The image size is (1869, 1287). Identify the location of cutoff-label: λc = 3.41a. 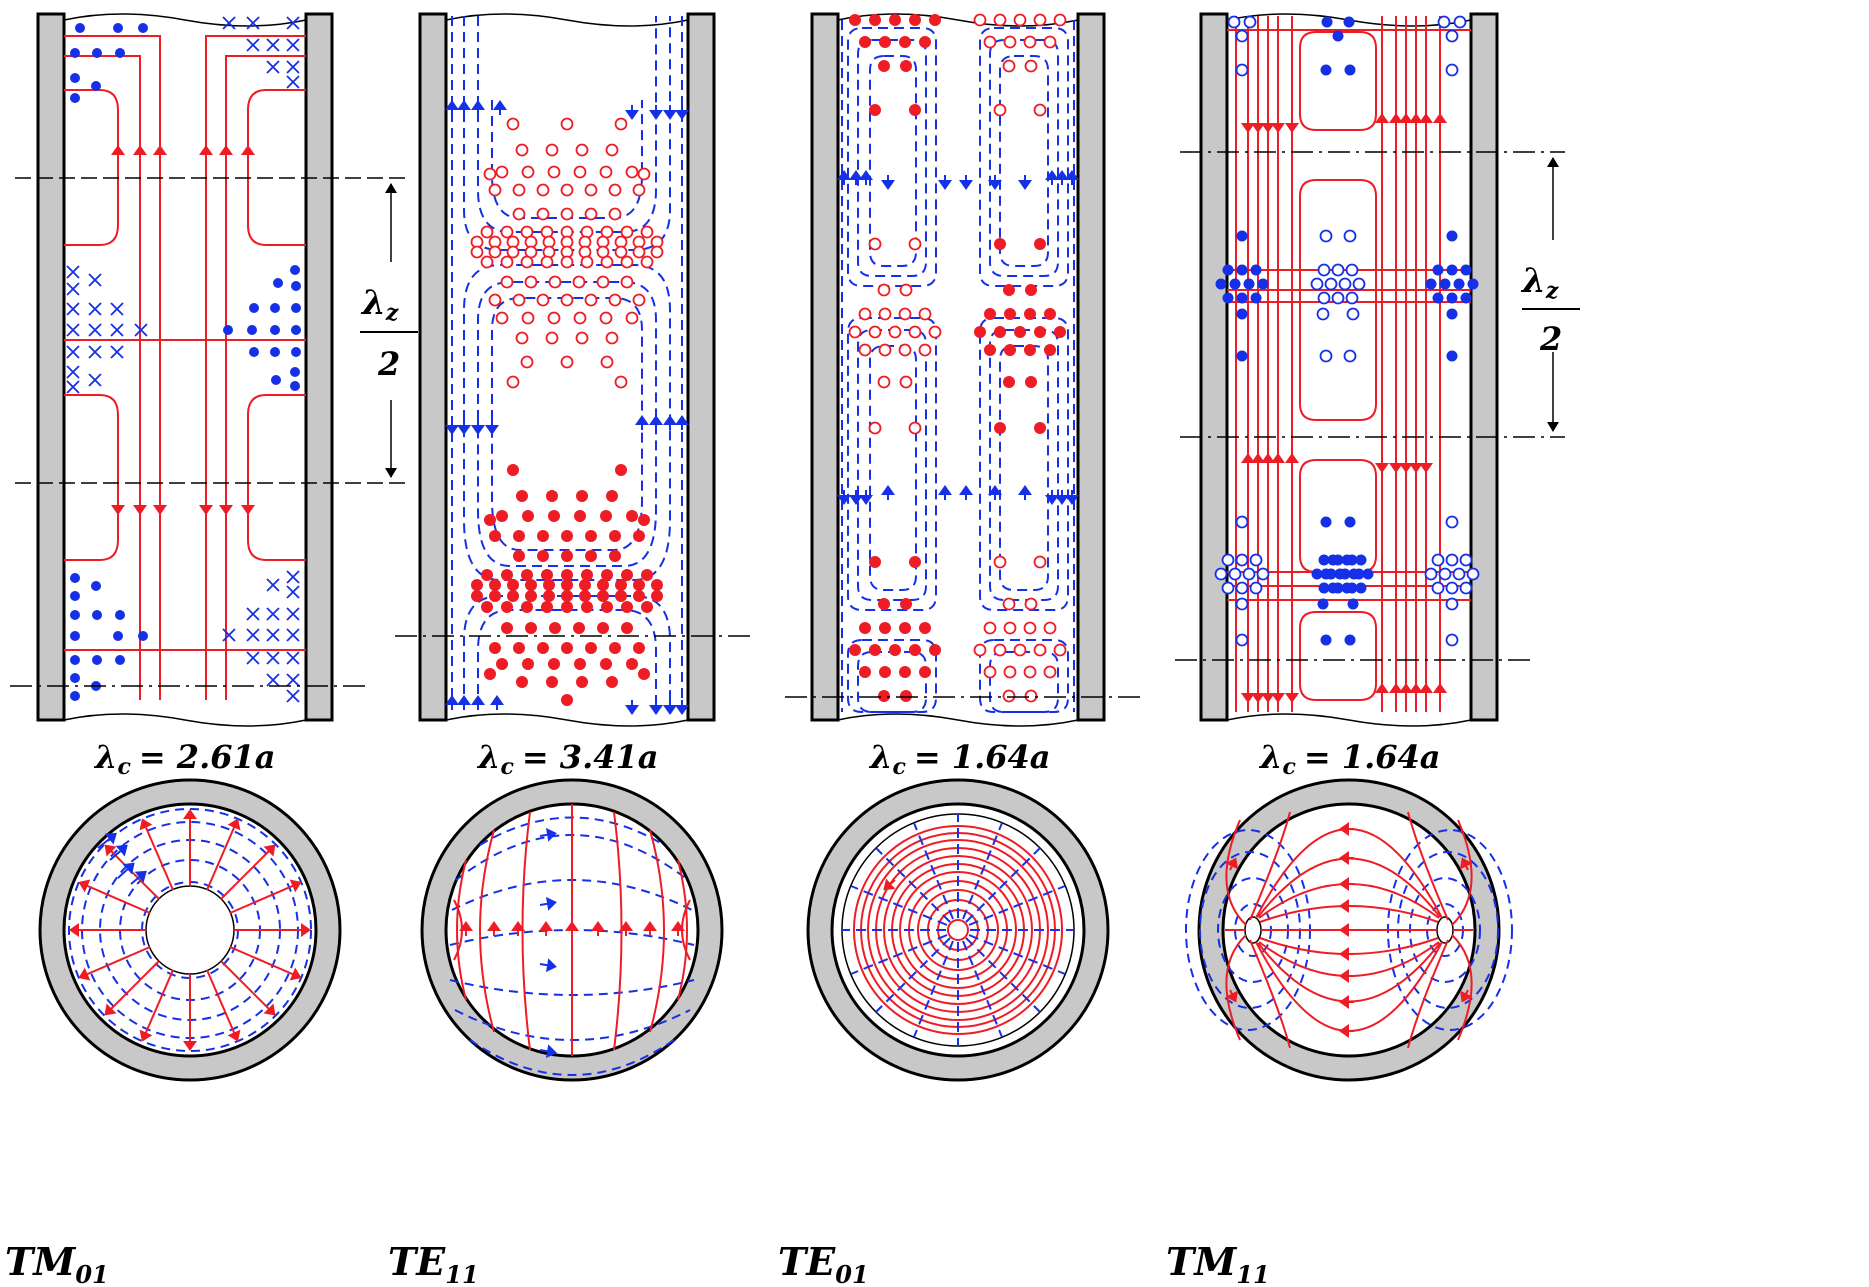
(567, 759).